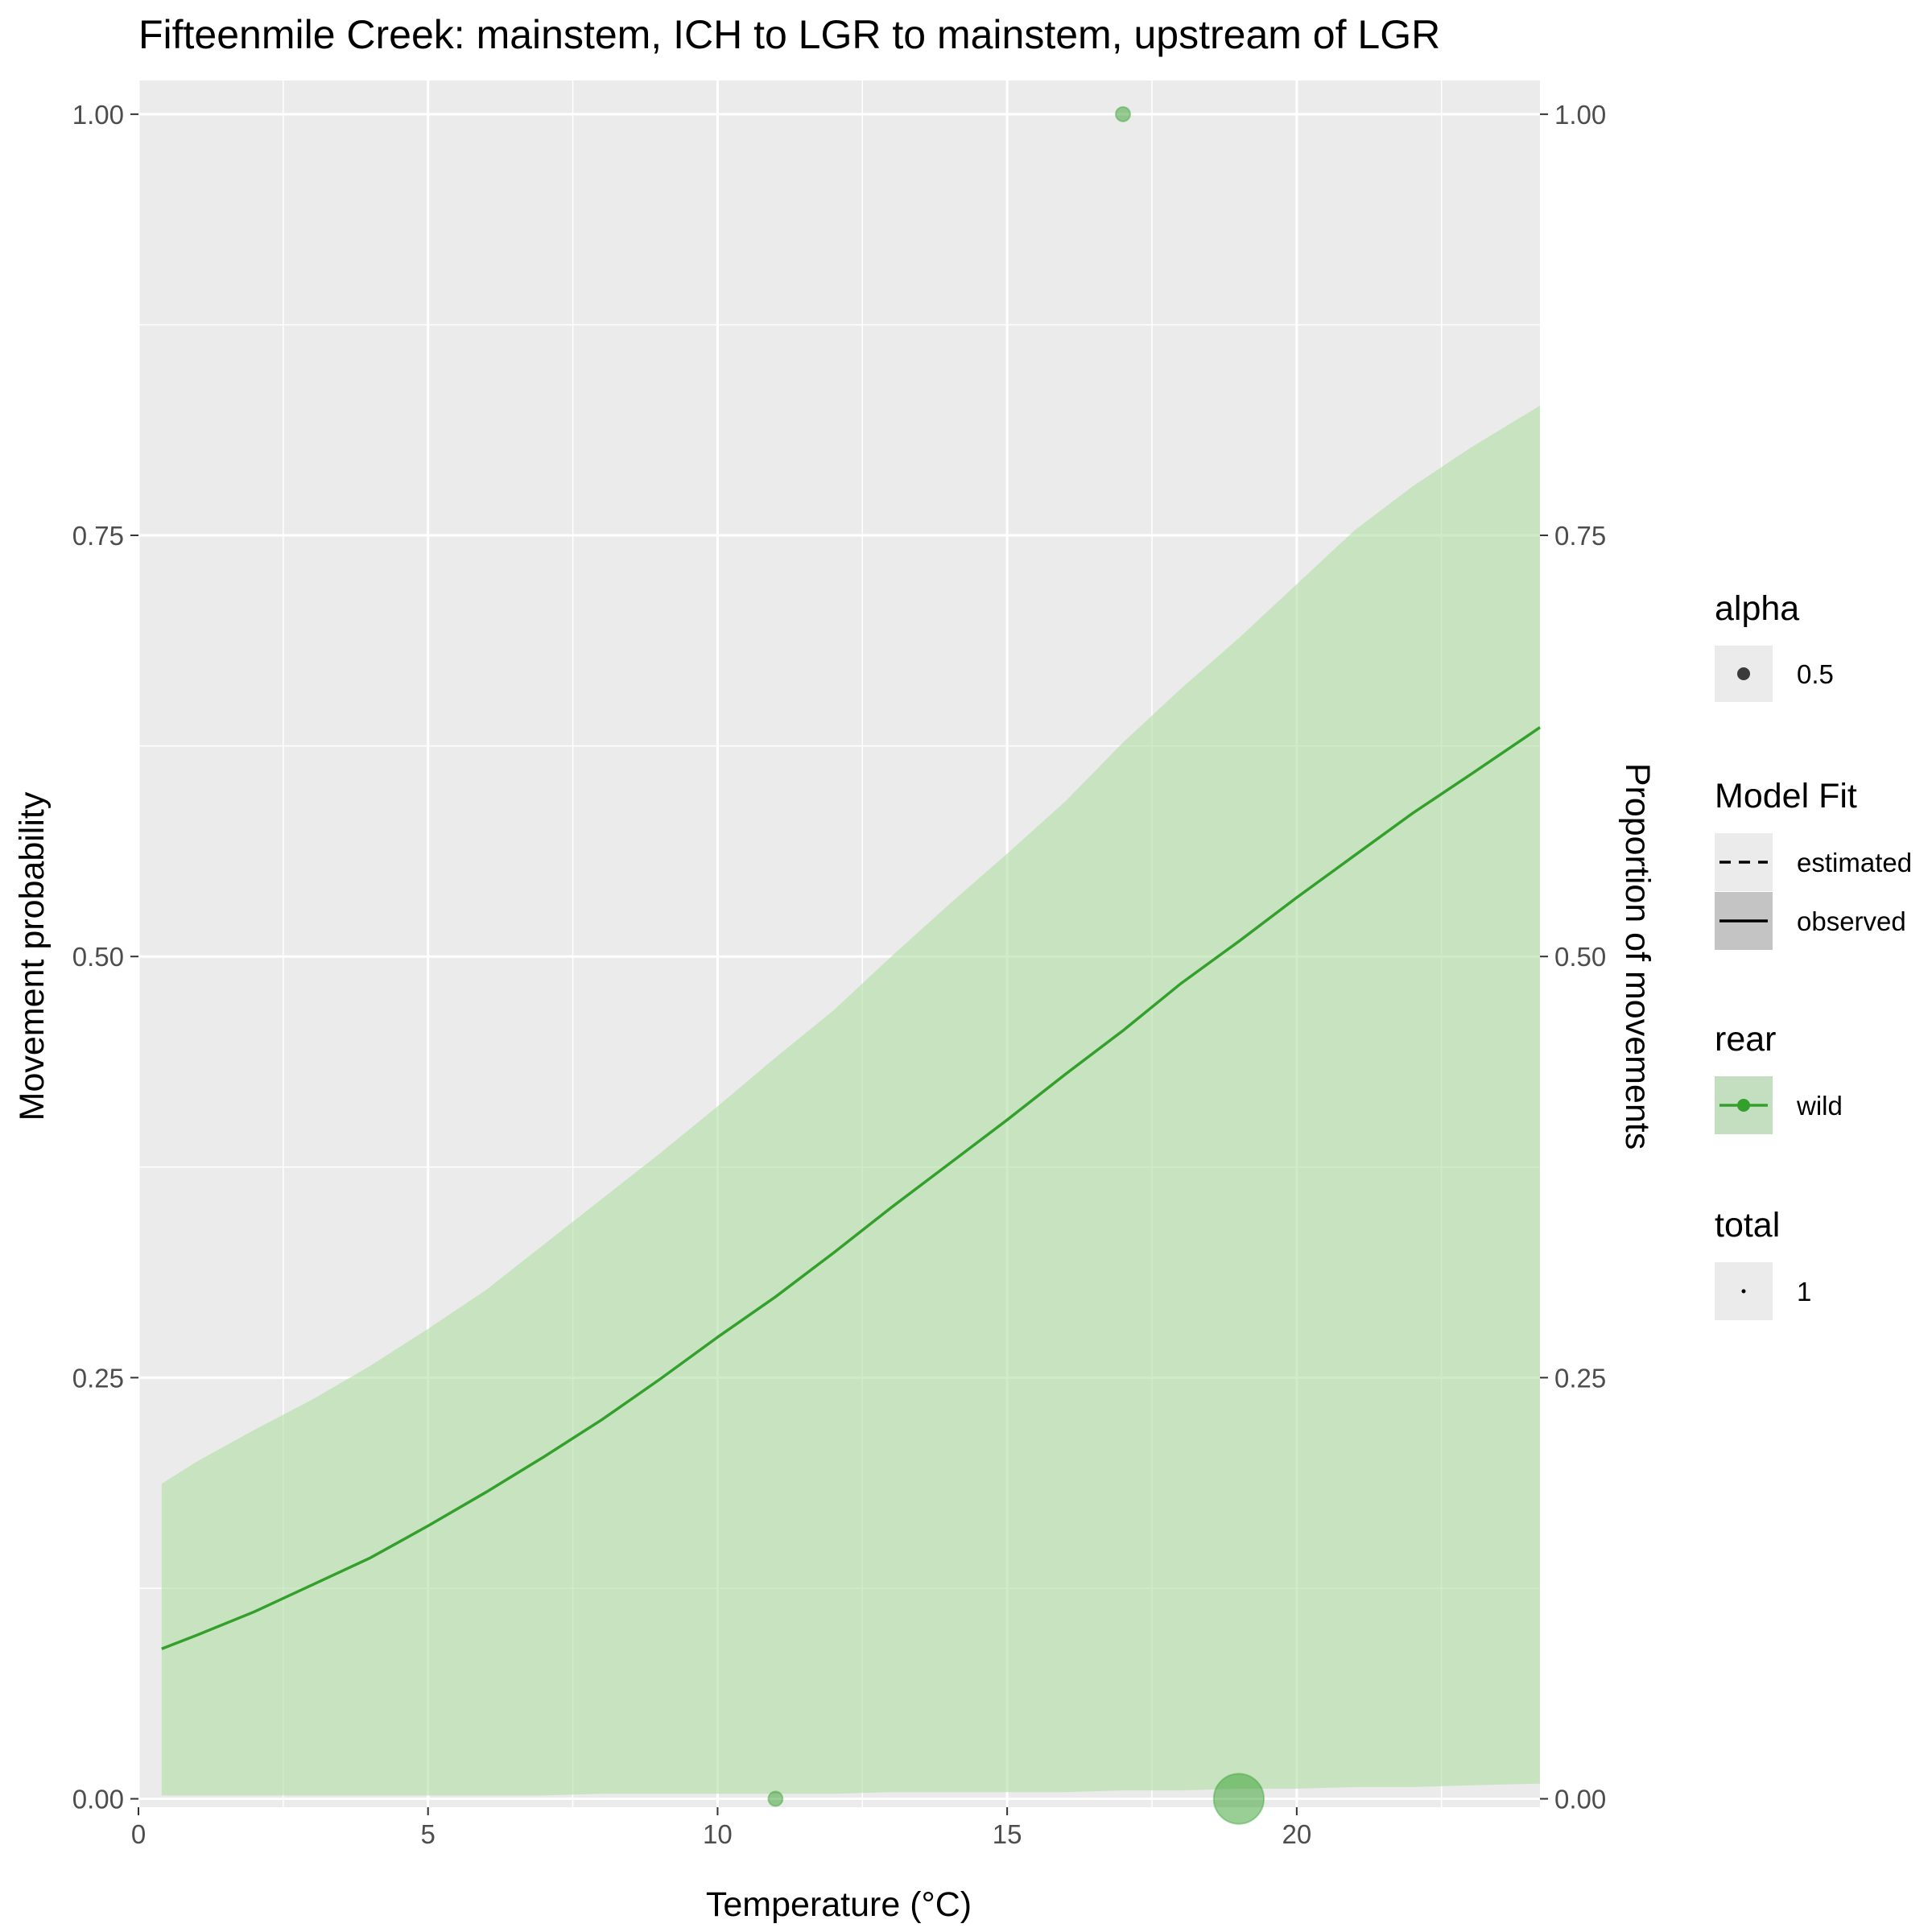  Describe the element at coordinates (1637, 956) in the screenshot. I see `y2-axis-title: Proportion of movements` at that location.